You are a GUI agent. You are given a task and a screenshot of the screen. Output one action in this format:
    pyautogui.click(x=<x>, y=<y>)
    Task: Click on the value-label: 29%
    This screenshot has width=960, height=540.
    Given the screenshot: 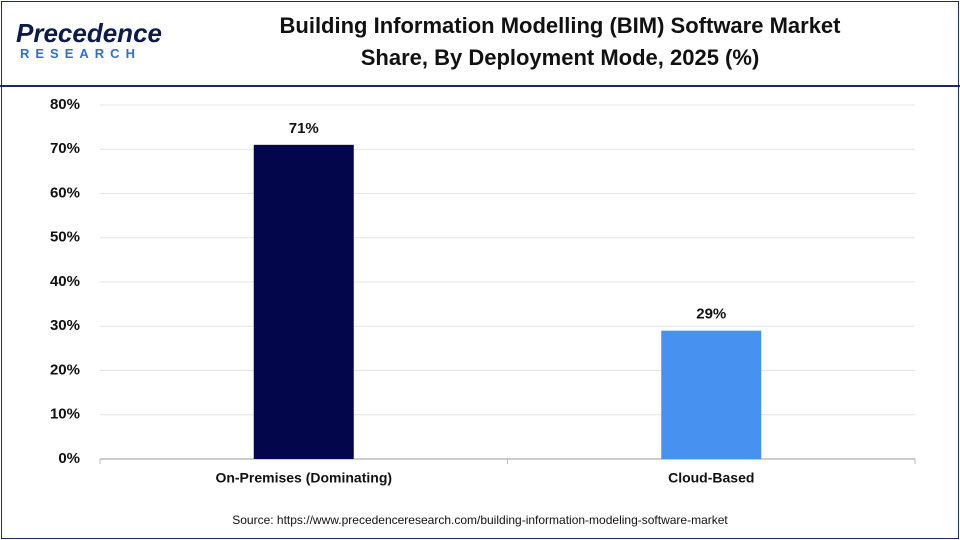 What is the action you would take?
    pyautogui.click(x=711, y=314)
    